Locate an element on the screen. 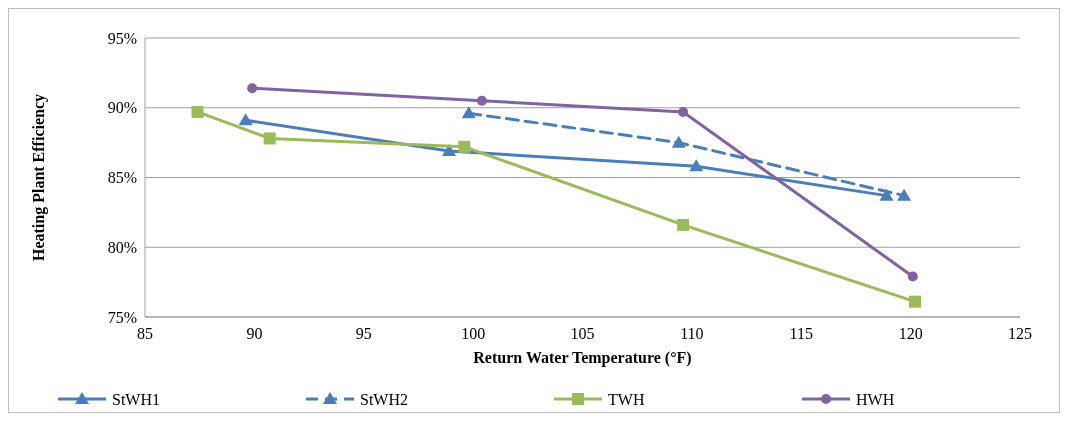  legend-label: TWH is located at coordinates (626, 399).